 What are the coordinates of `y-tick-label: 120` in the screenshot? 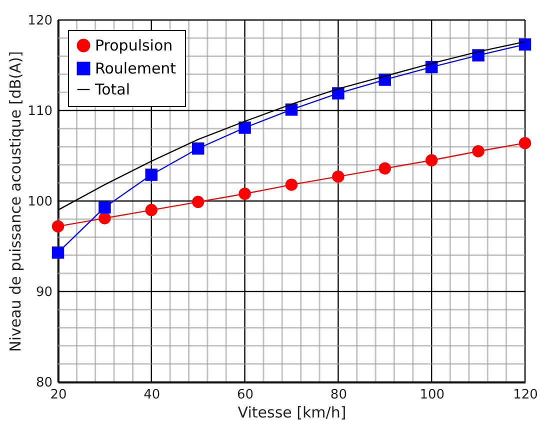 It's located at (40, 21).